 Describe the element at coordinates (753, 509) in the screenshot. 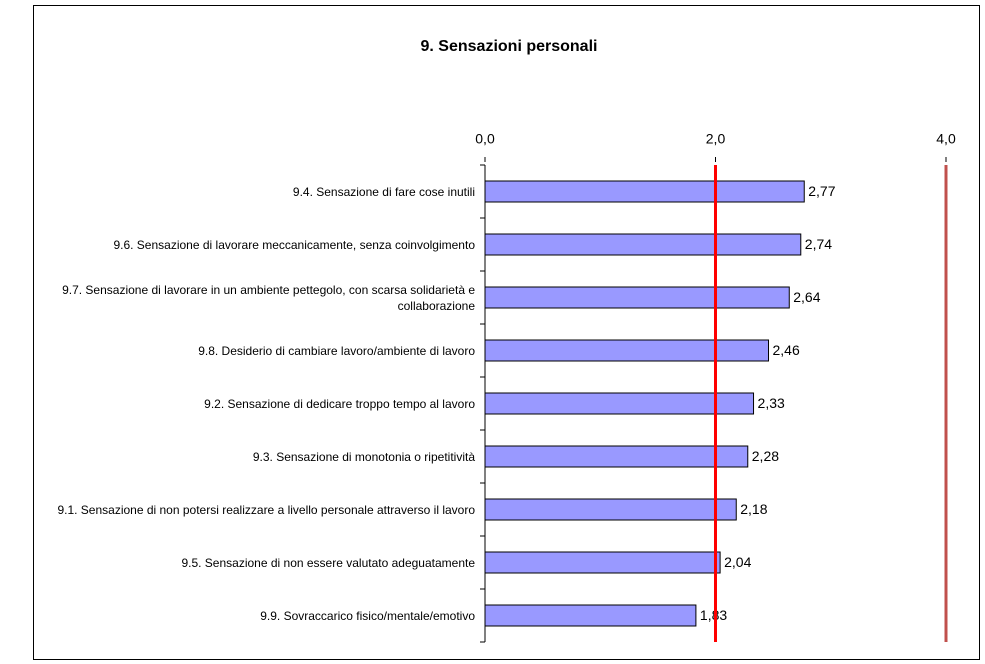

I see `value-label: 2,18` at that location.